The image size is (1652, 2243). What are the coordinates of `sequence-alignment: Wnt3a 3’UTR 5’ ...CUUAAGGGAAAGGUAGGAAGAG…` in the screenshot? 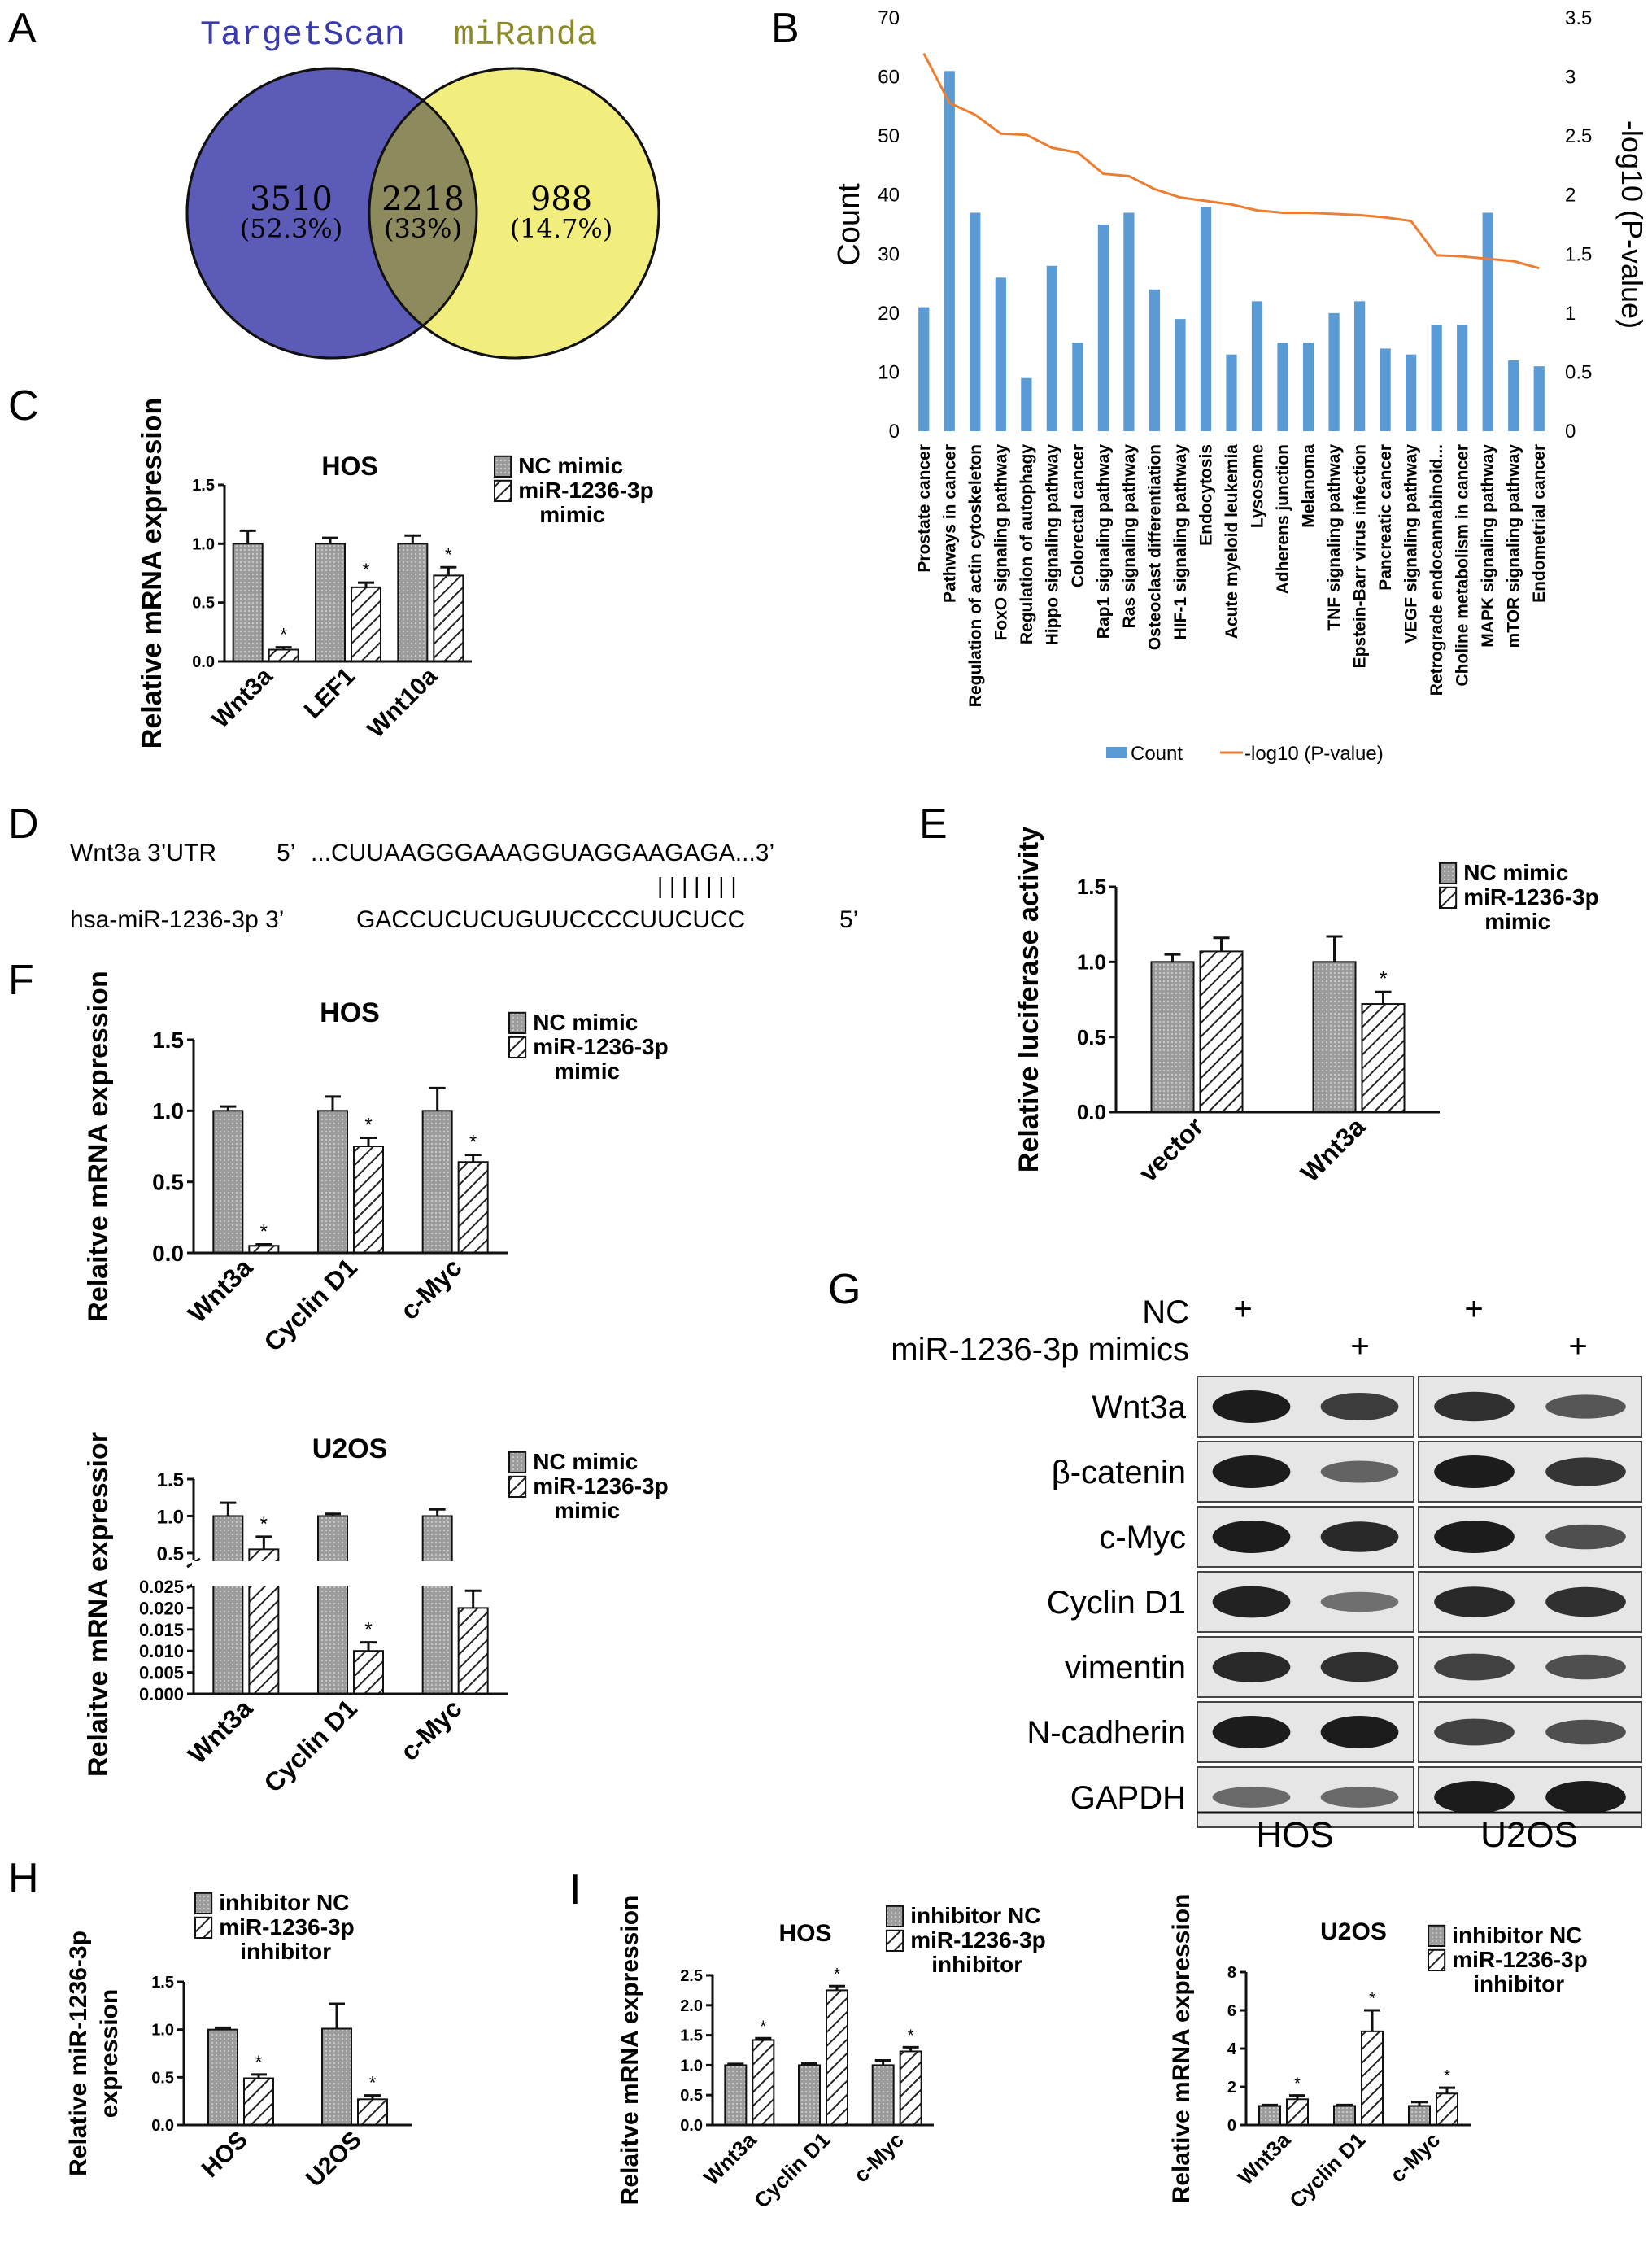 It's located at (464, 886).